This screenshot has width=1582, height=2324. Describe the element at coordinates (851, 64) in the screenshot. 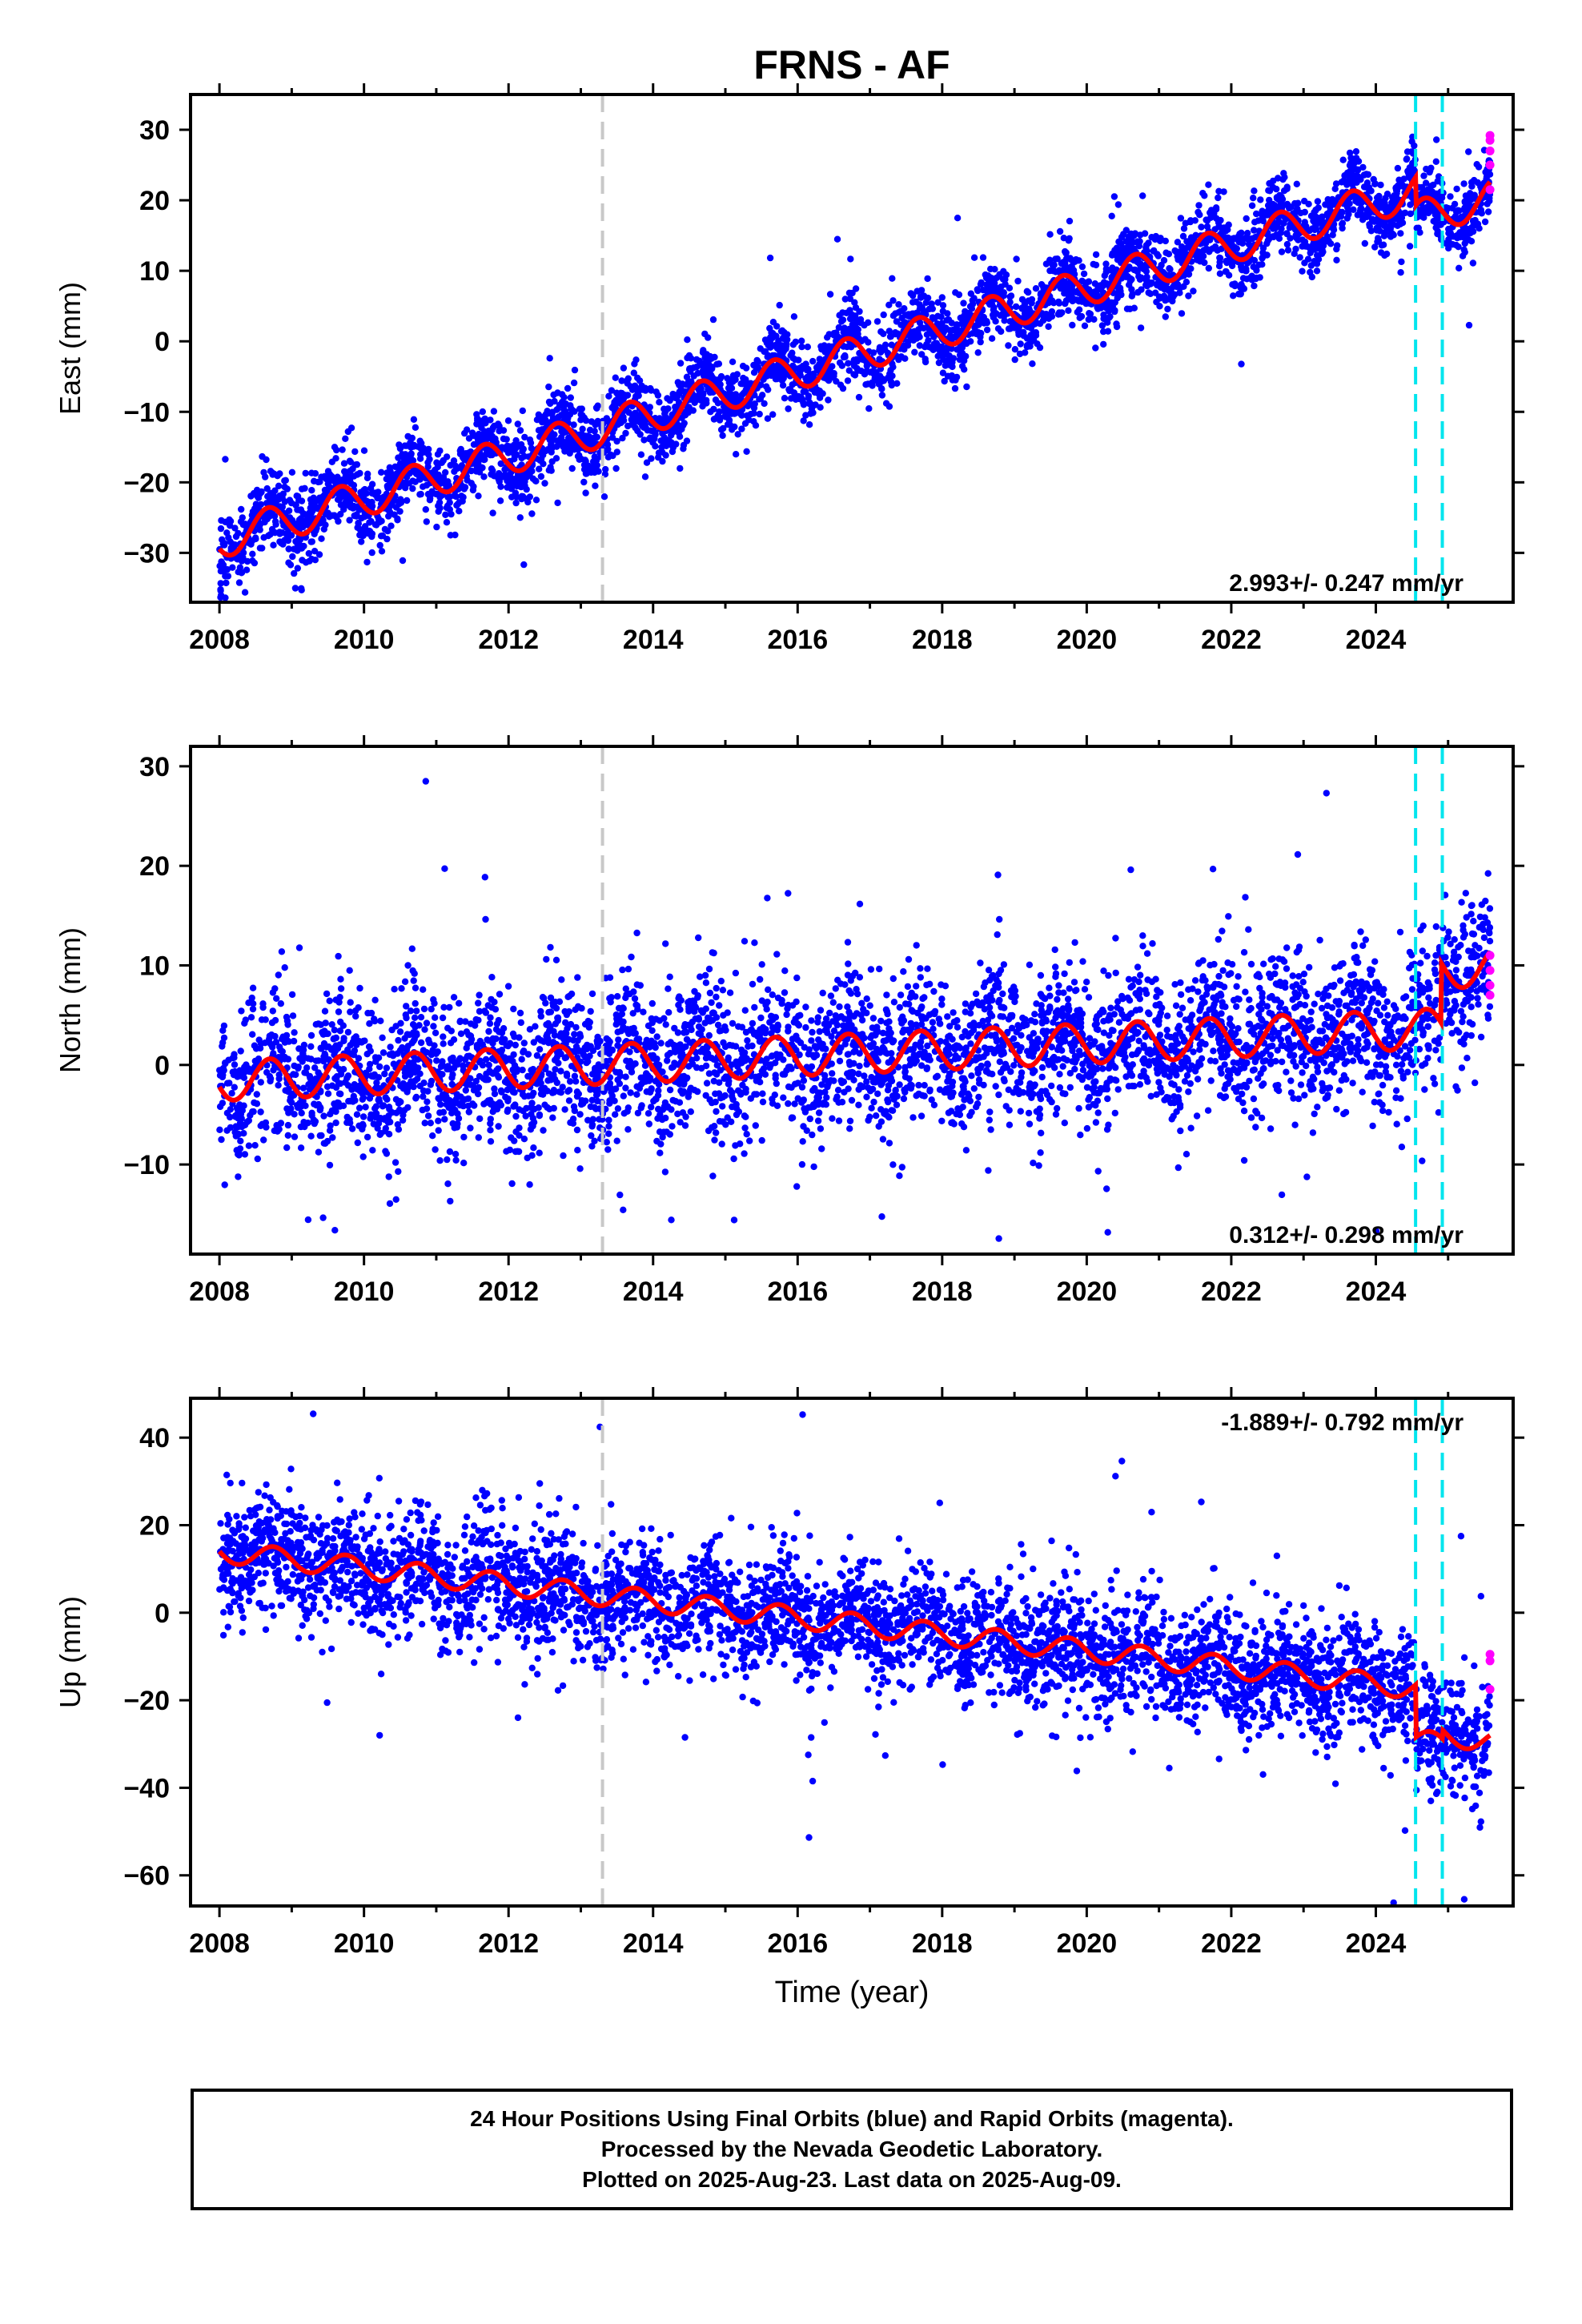

I see `chart-title: FRNS - AF` at that location.